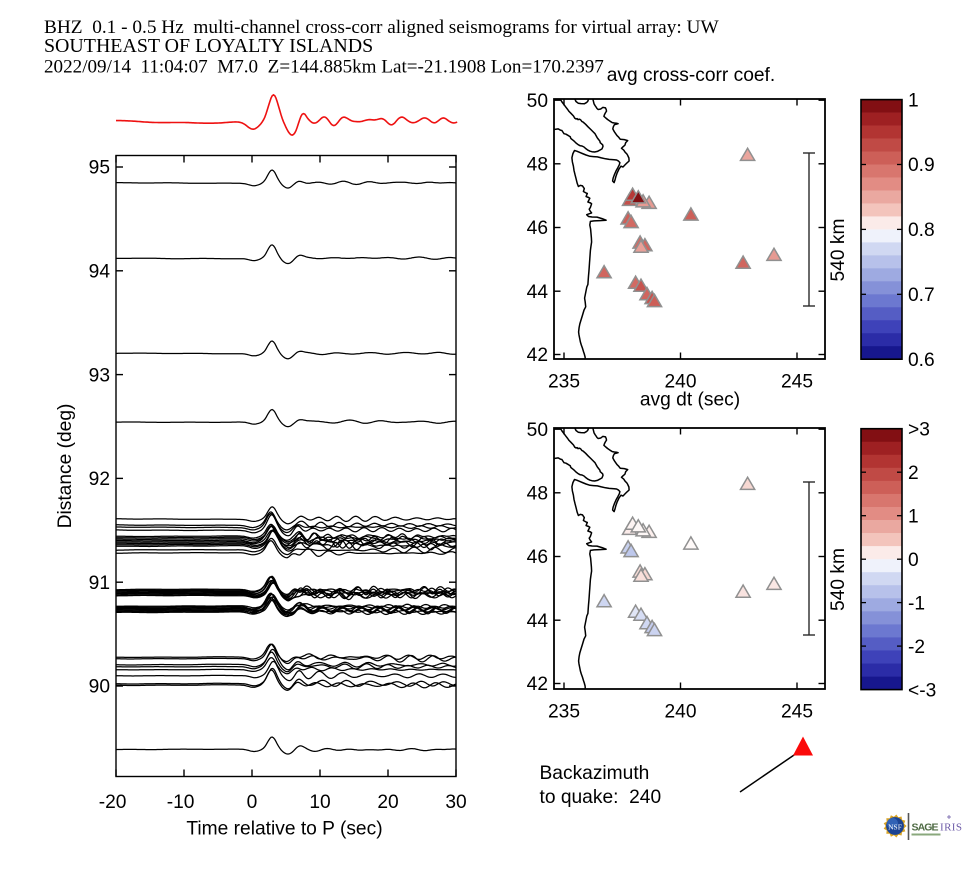  What do you see at coordinates (916, 603) in the screenshot?
I see `svg-text: -1` at bounding box center [916, 603].